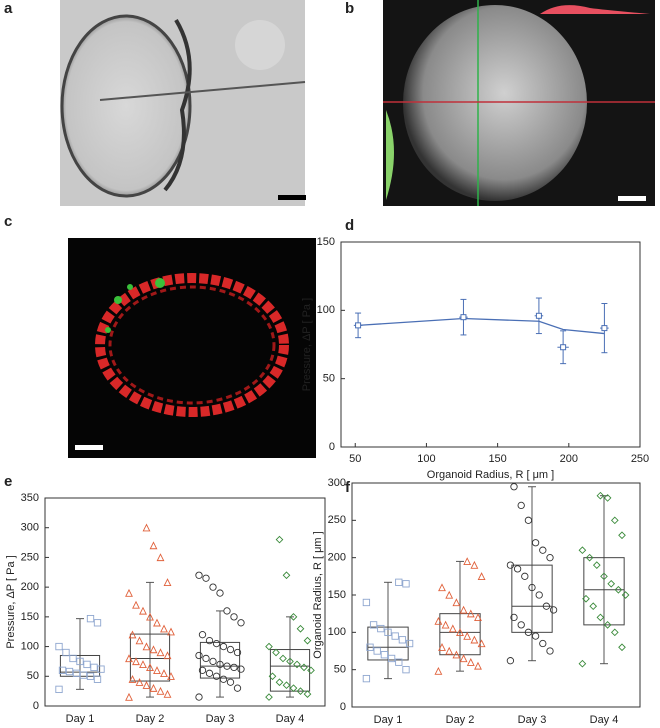  Describe the element at coordinates (8, 221) in the screenshot. I see `panel-label: c` at that location.